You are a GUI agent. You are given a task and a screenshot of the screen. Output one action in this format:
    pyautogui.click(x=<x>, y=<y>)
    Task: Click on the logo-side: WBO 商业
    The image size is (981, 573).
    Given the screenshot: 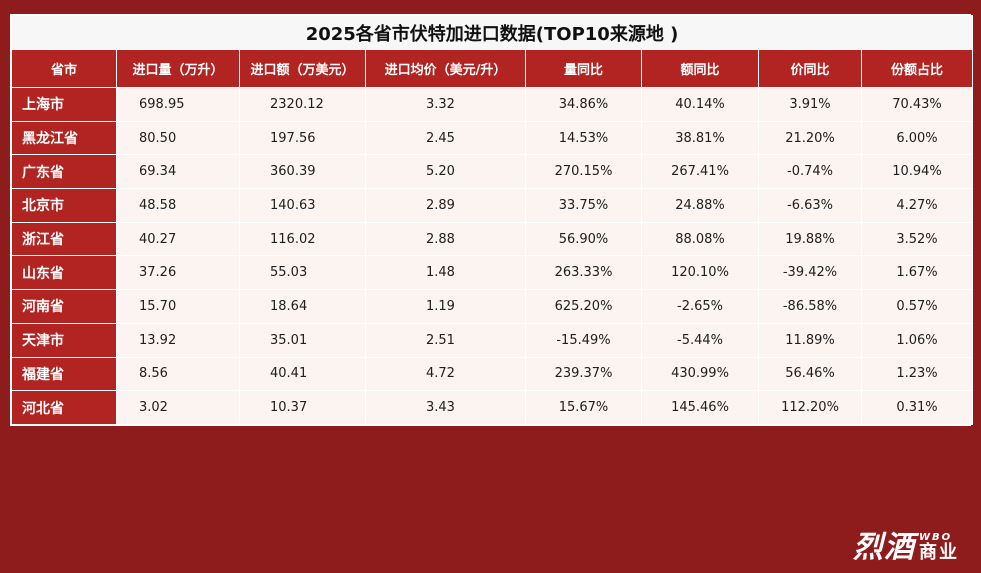 What is the action you would take?
    pyautogui.click(x=939, y=548)
    